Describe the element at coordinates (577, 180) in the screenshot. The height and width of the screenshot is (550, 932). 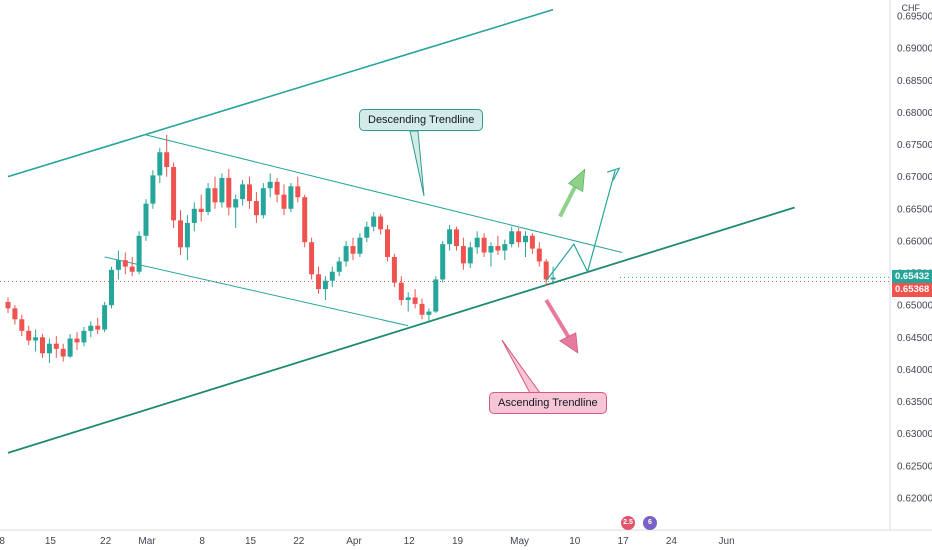
I see `bullish-arrowhead` at that location.